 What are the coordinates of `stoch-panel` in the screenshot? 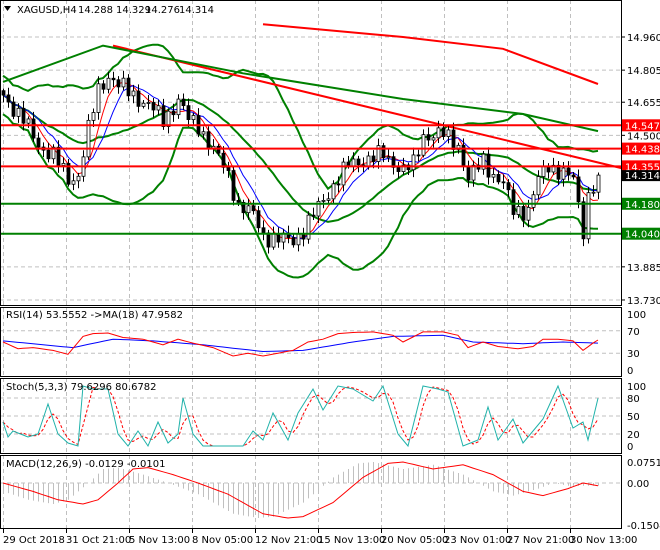 It's located at (300, 416).